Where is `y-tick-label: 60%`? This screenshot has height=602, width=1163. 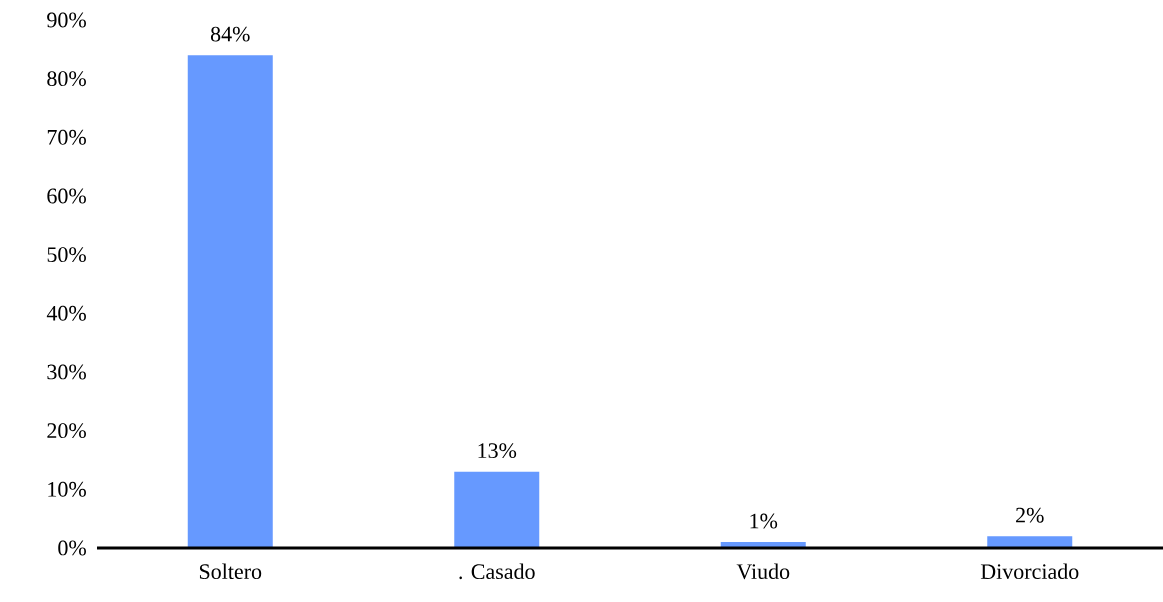 y-tick-label: 60% is located at coordinates (66, 196).